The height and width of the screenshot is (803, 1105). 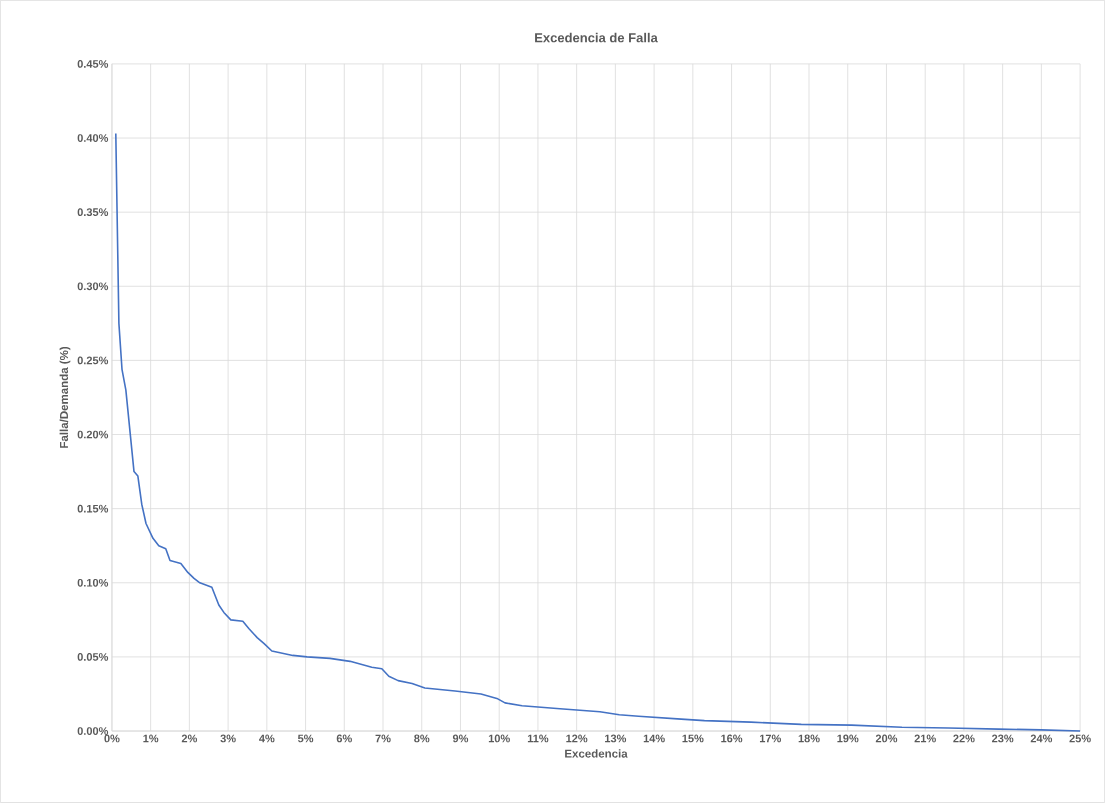 What do you see at coordinates (499, 738) in the screenshot?
I see `x-tick-label: 10%` at bounding box center [499, 738].